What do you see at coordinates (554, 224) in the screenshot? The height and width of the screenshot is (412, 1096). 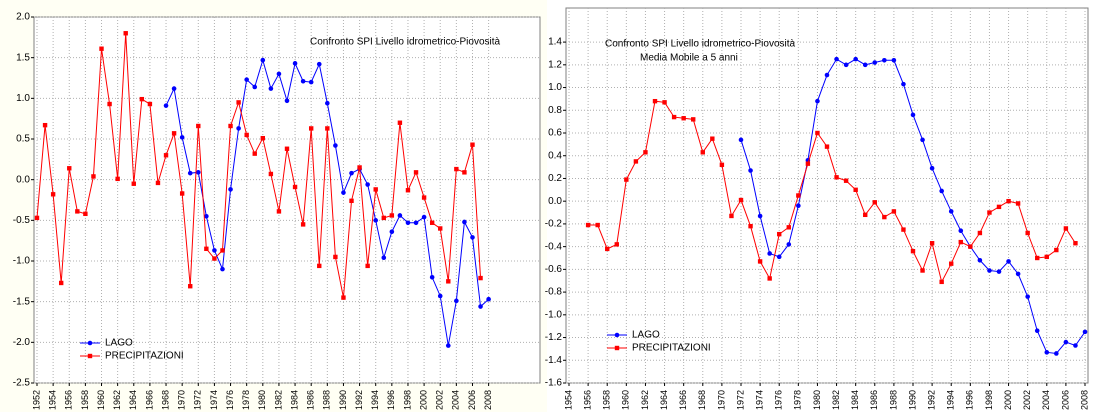 I see `y-tick-label: -0.2` at bounding box center [554, 224].